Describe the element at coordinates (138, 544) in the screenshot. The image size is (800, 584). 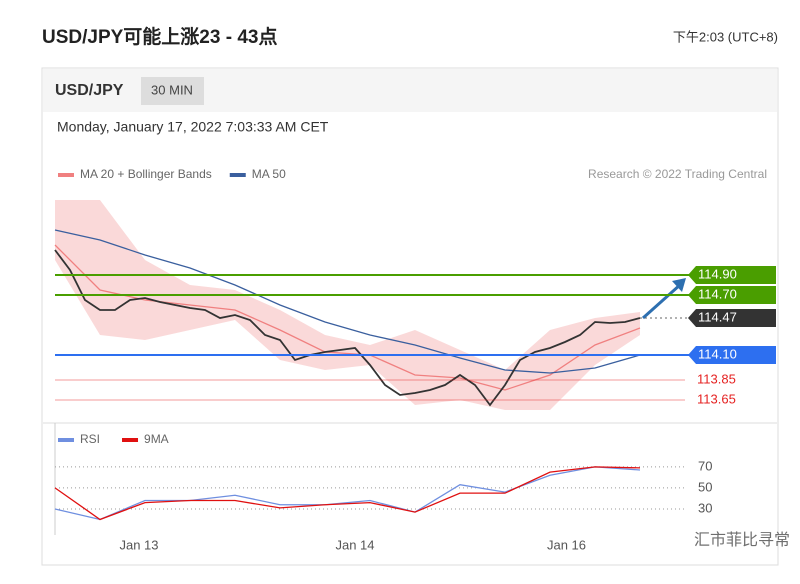
I see `x-tick-label: Jan 13` at that location.